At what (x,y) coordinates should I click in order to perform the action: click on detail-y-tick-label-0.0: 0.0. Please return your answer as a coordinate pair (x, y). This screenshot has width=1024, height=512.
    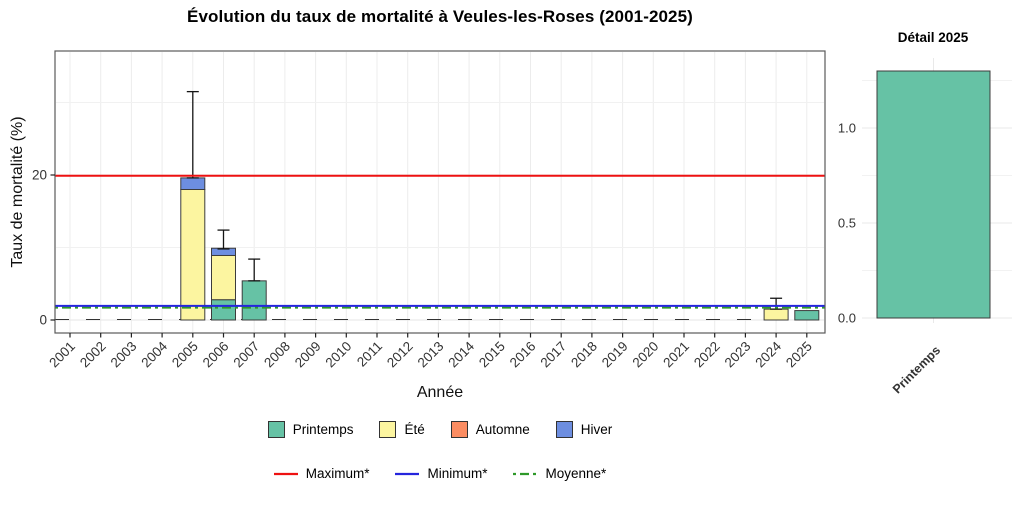
    Looking at the image, I should click on (847, 318).